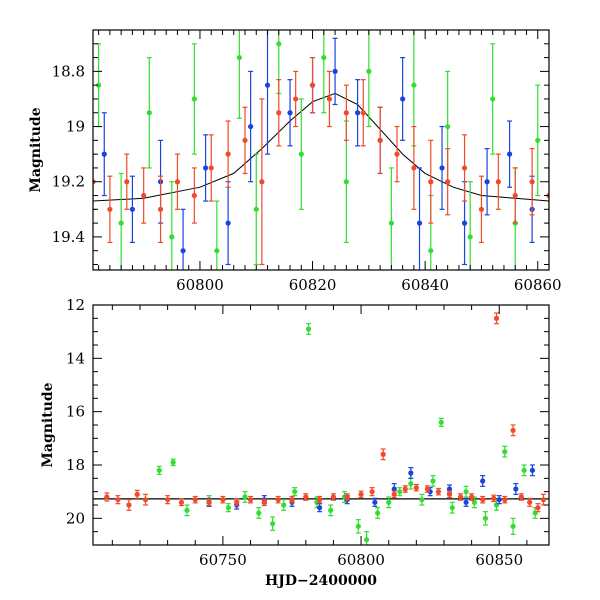 Image resolution: width=600 pixels, height=600 pixels. What do you see at coordinates (200, 285) in the screenshot?
I see `x-tick-label: 60800` at bounding box center [200, 285].